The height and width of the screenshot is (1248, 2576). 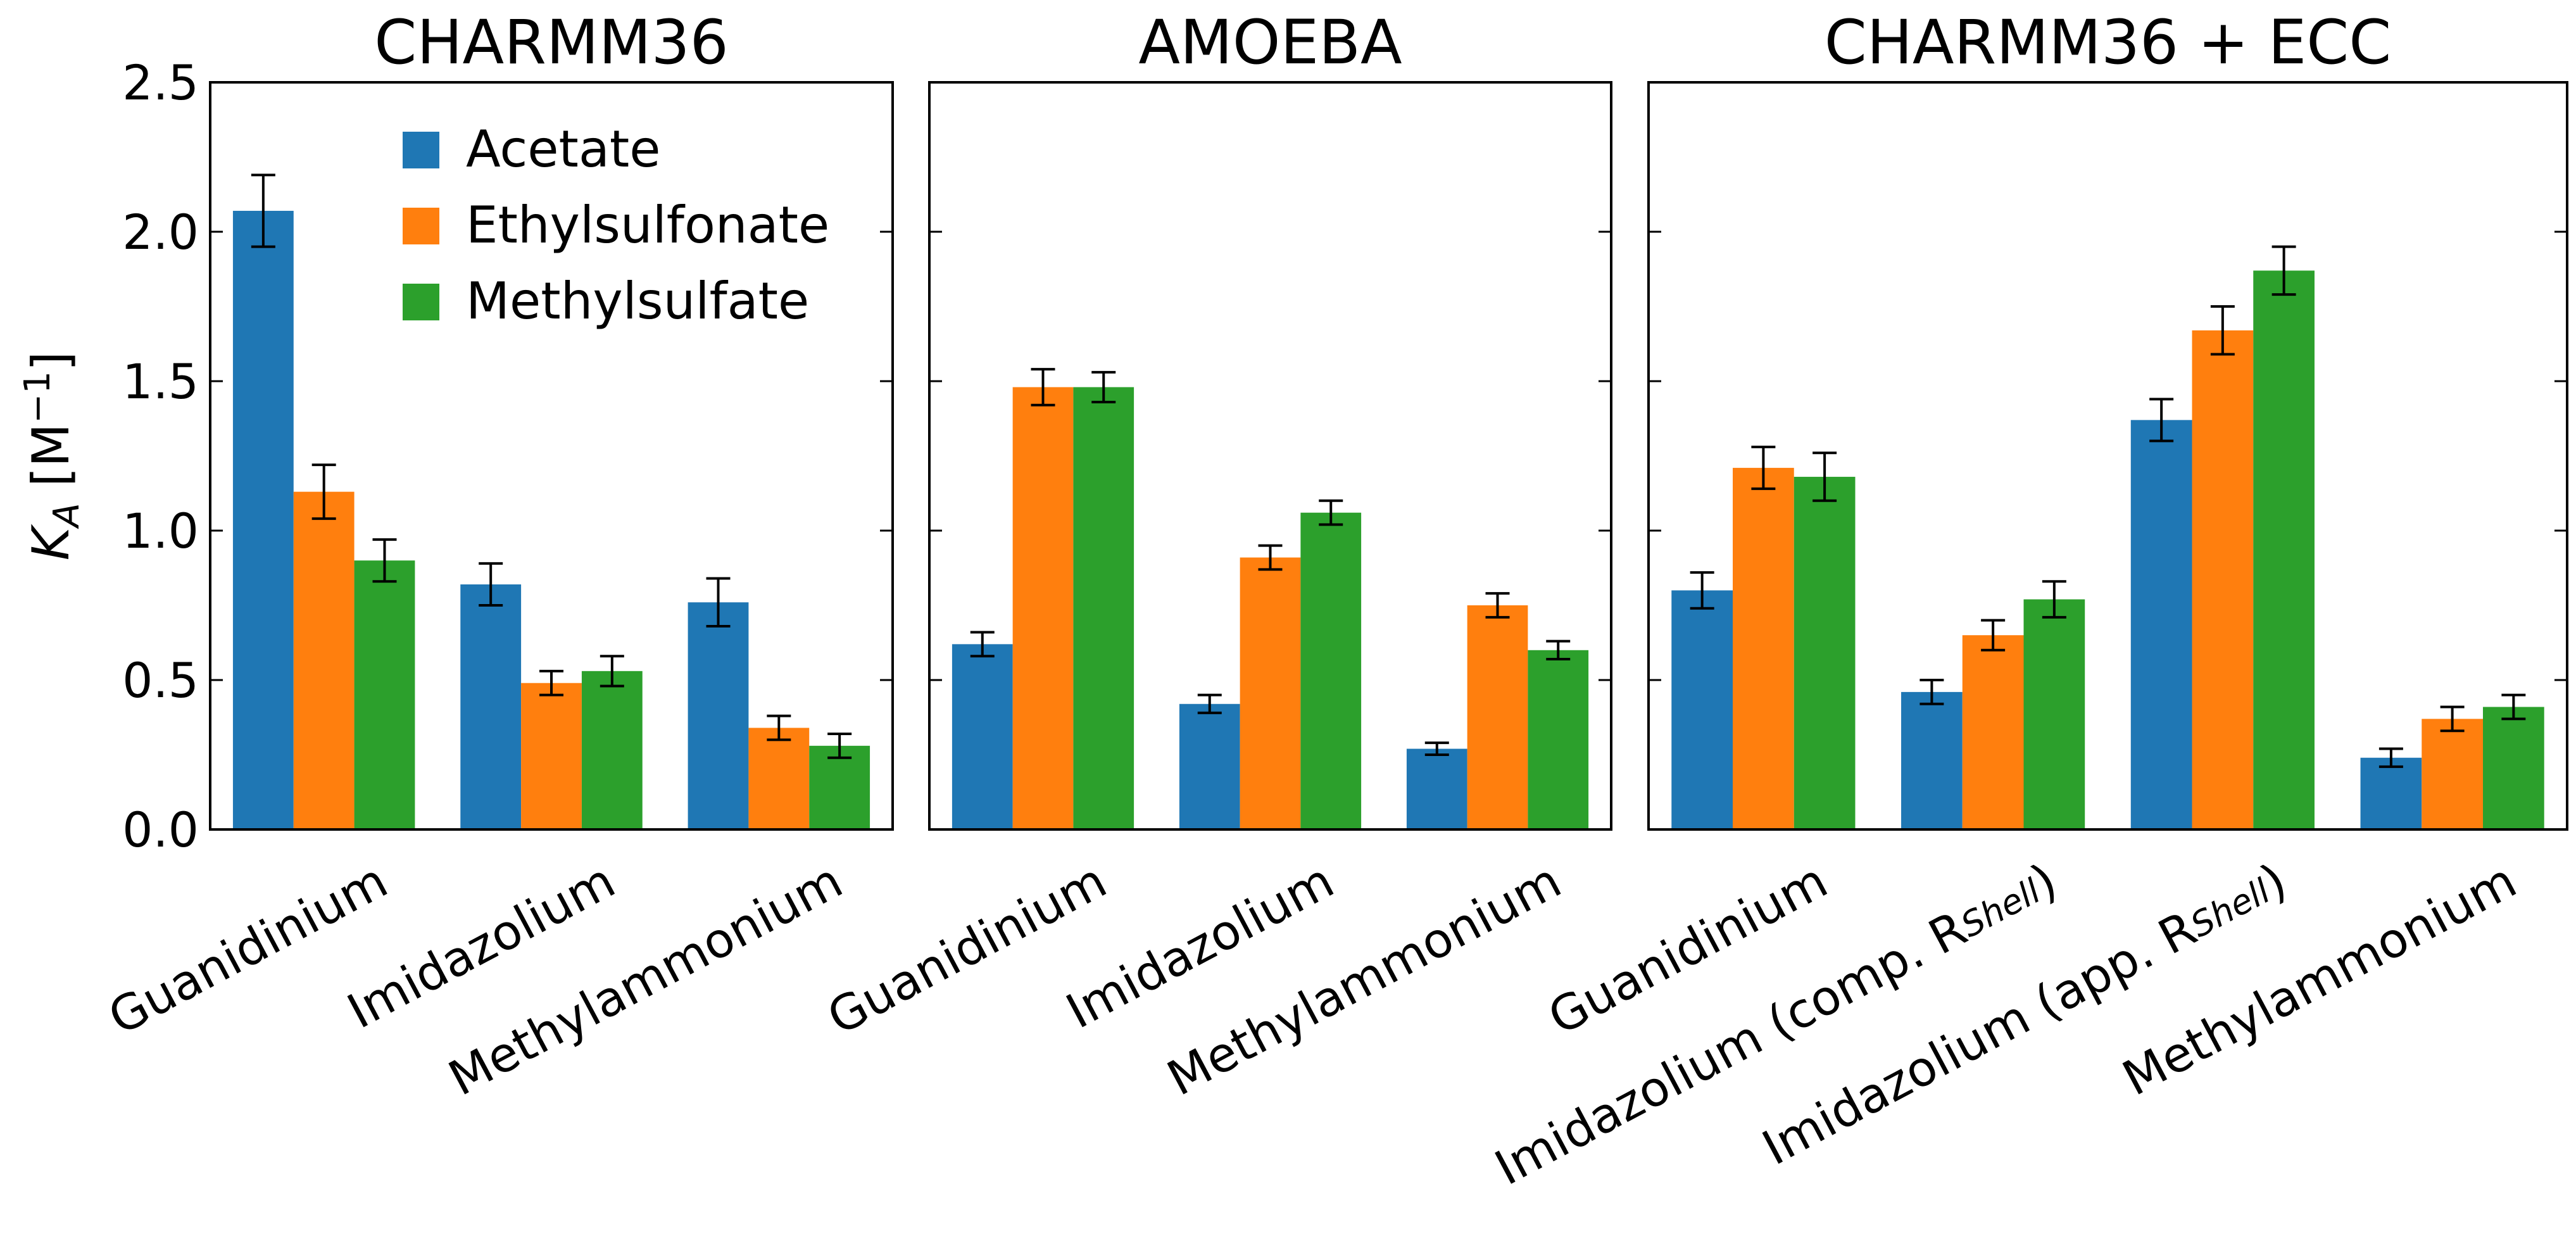 I want to click on panel-title: AMOEBA, so click(x=1270, y=42).